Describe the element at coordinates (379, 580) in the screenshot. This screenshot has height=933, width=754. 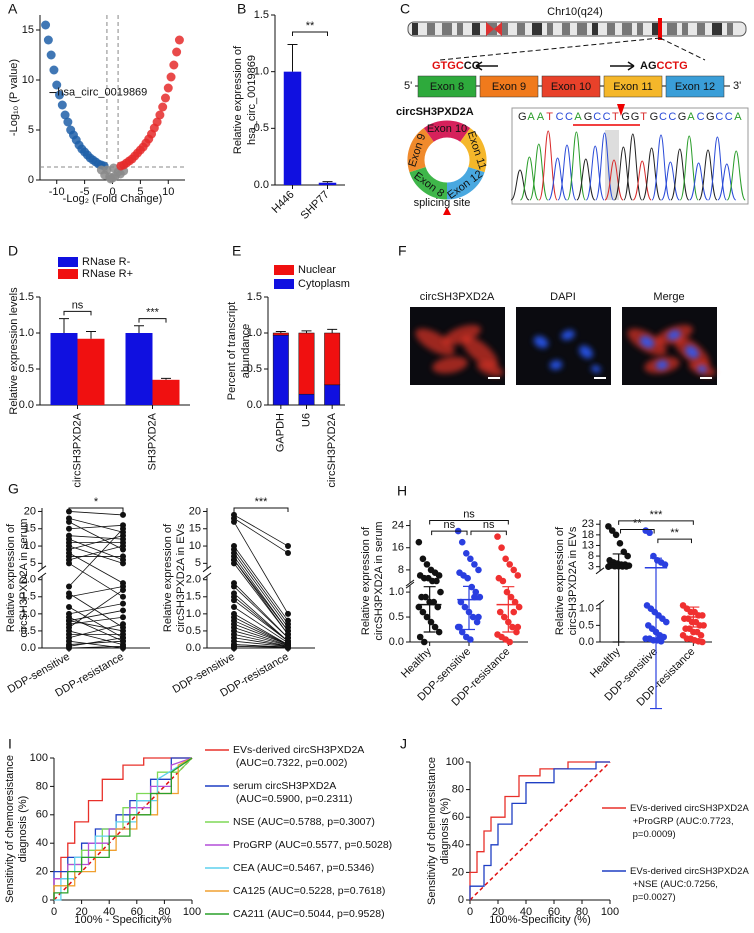
I see `y-axis-label: circSH3PXD2A in serum` at that location.